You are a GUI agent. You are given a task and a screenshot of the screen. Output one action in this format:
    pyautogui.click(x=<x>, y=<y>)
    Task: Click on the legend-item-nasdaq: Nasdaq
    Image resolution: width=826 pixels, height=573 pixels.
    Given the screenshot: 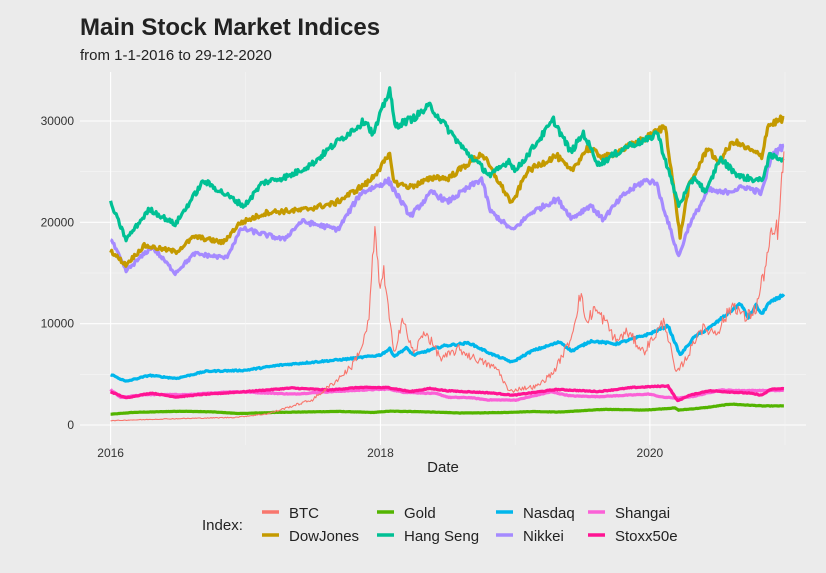 What is the action you would take?
    pyautogui.click(x=535, y=513)
    